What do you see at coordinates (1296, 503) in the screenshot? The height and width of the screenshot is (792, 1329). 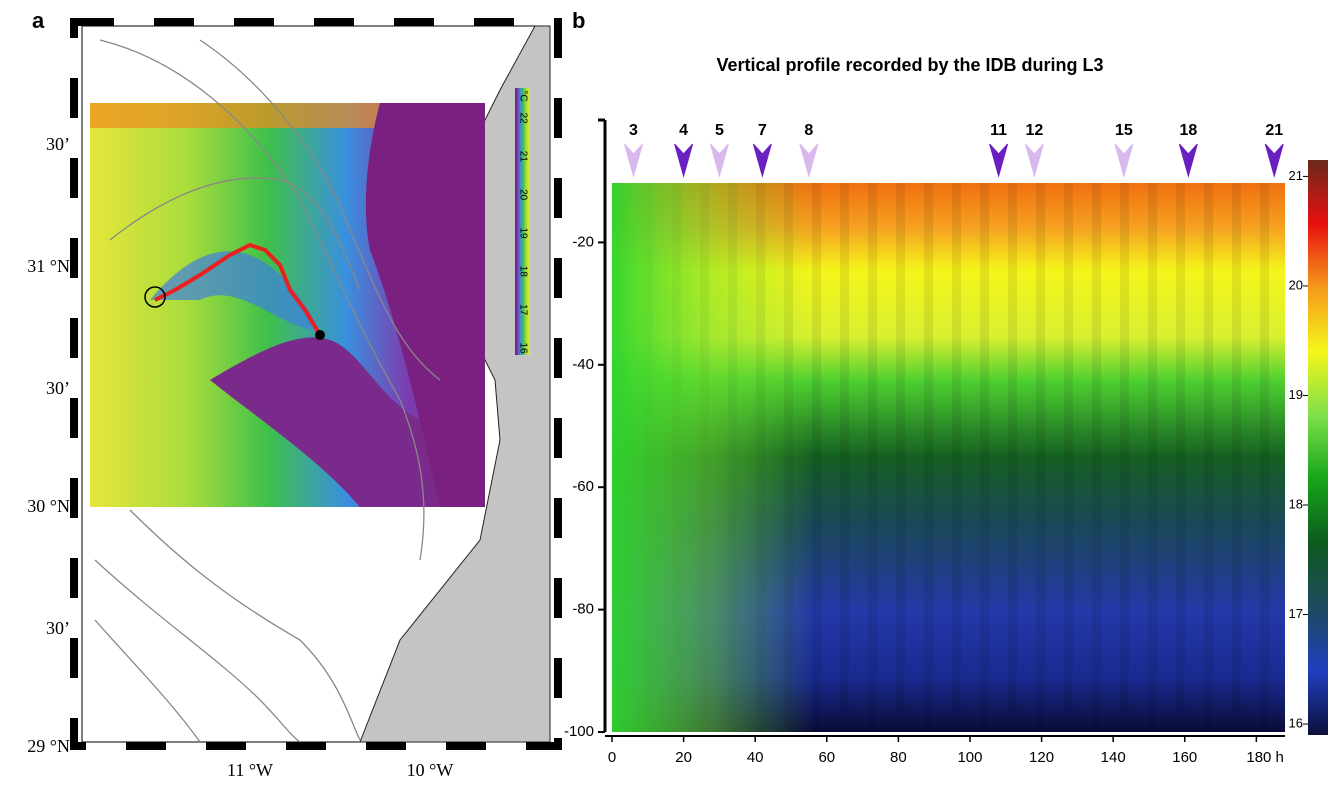 I see `colorbar-tick-label: 18` at bounding box center [1296, 503].